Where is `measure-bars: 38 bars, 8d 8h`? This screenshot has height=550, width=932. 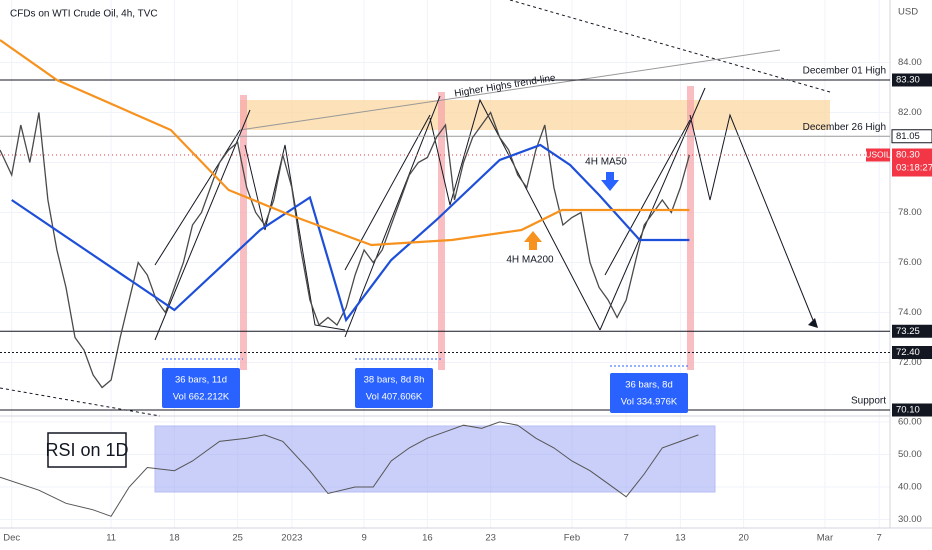
measure-bars: 38 bars, 8d 8h is located at coordinates (394, 380).